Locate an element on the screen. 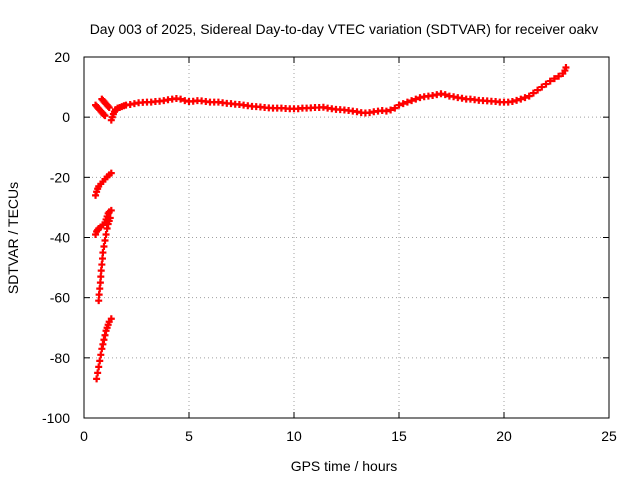 This screenshot has height=480, width=640. y-tick-label: -80 is located at coordinates (60, 358).